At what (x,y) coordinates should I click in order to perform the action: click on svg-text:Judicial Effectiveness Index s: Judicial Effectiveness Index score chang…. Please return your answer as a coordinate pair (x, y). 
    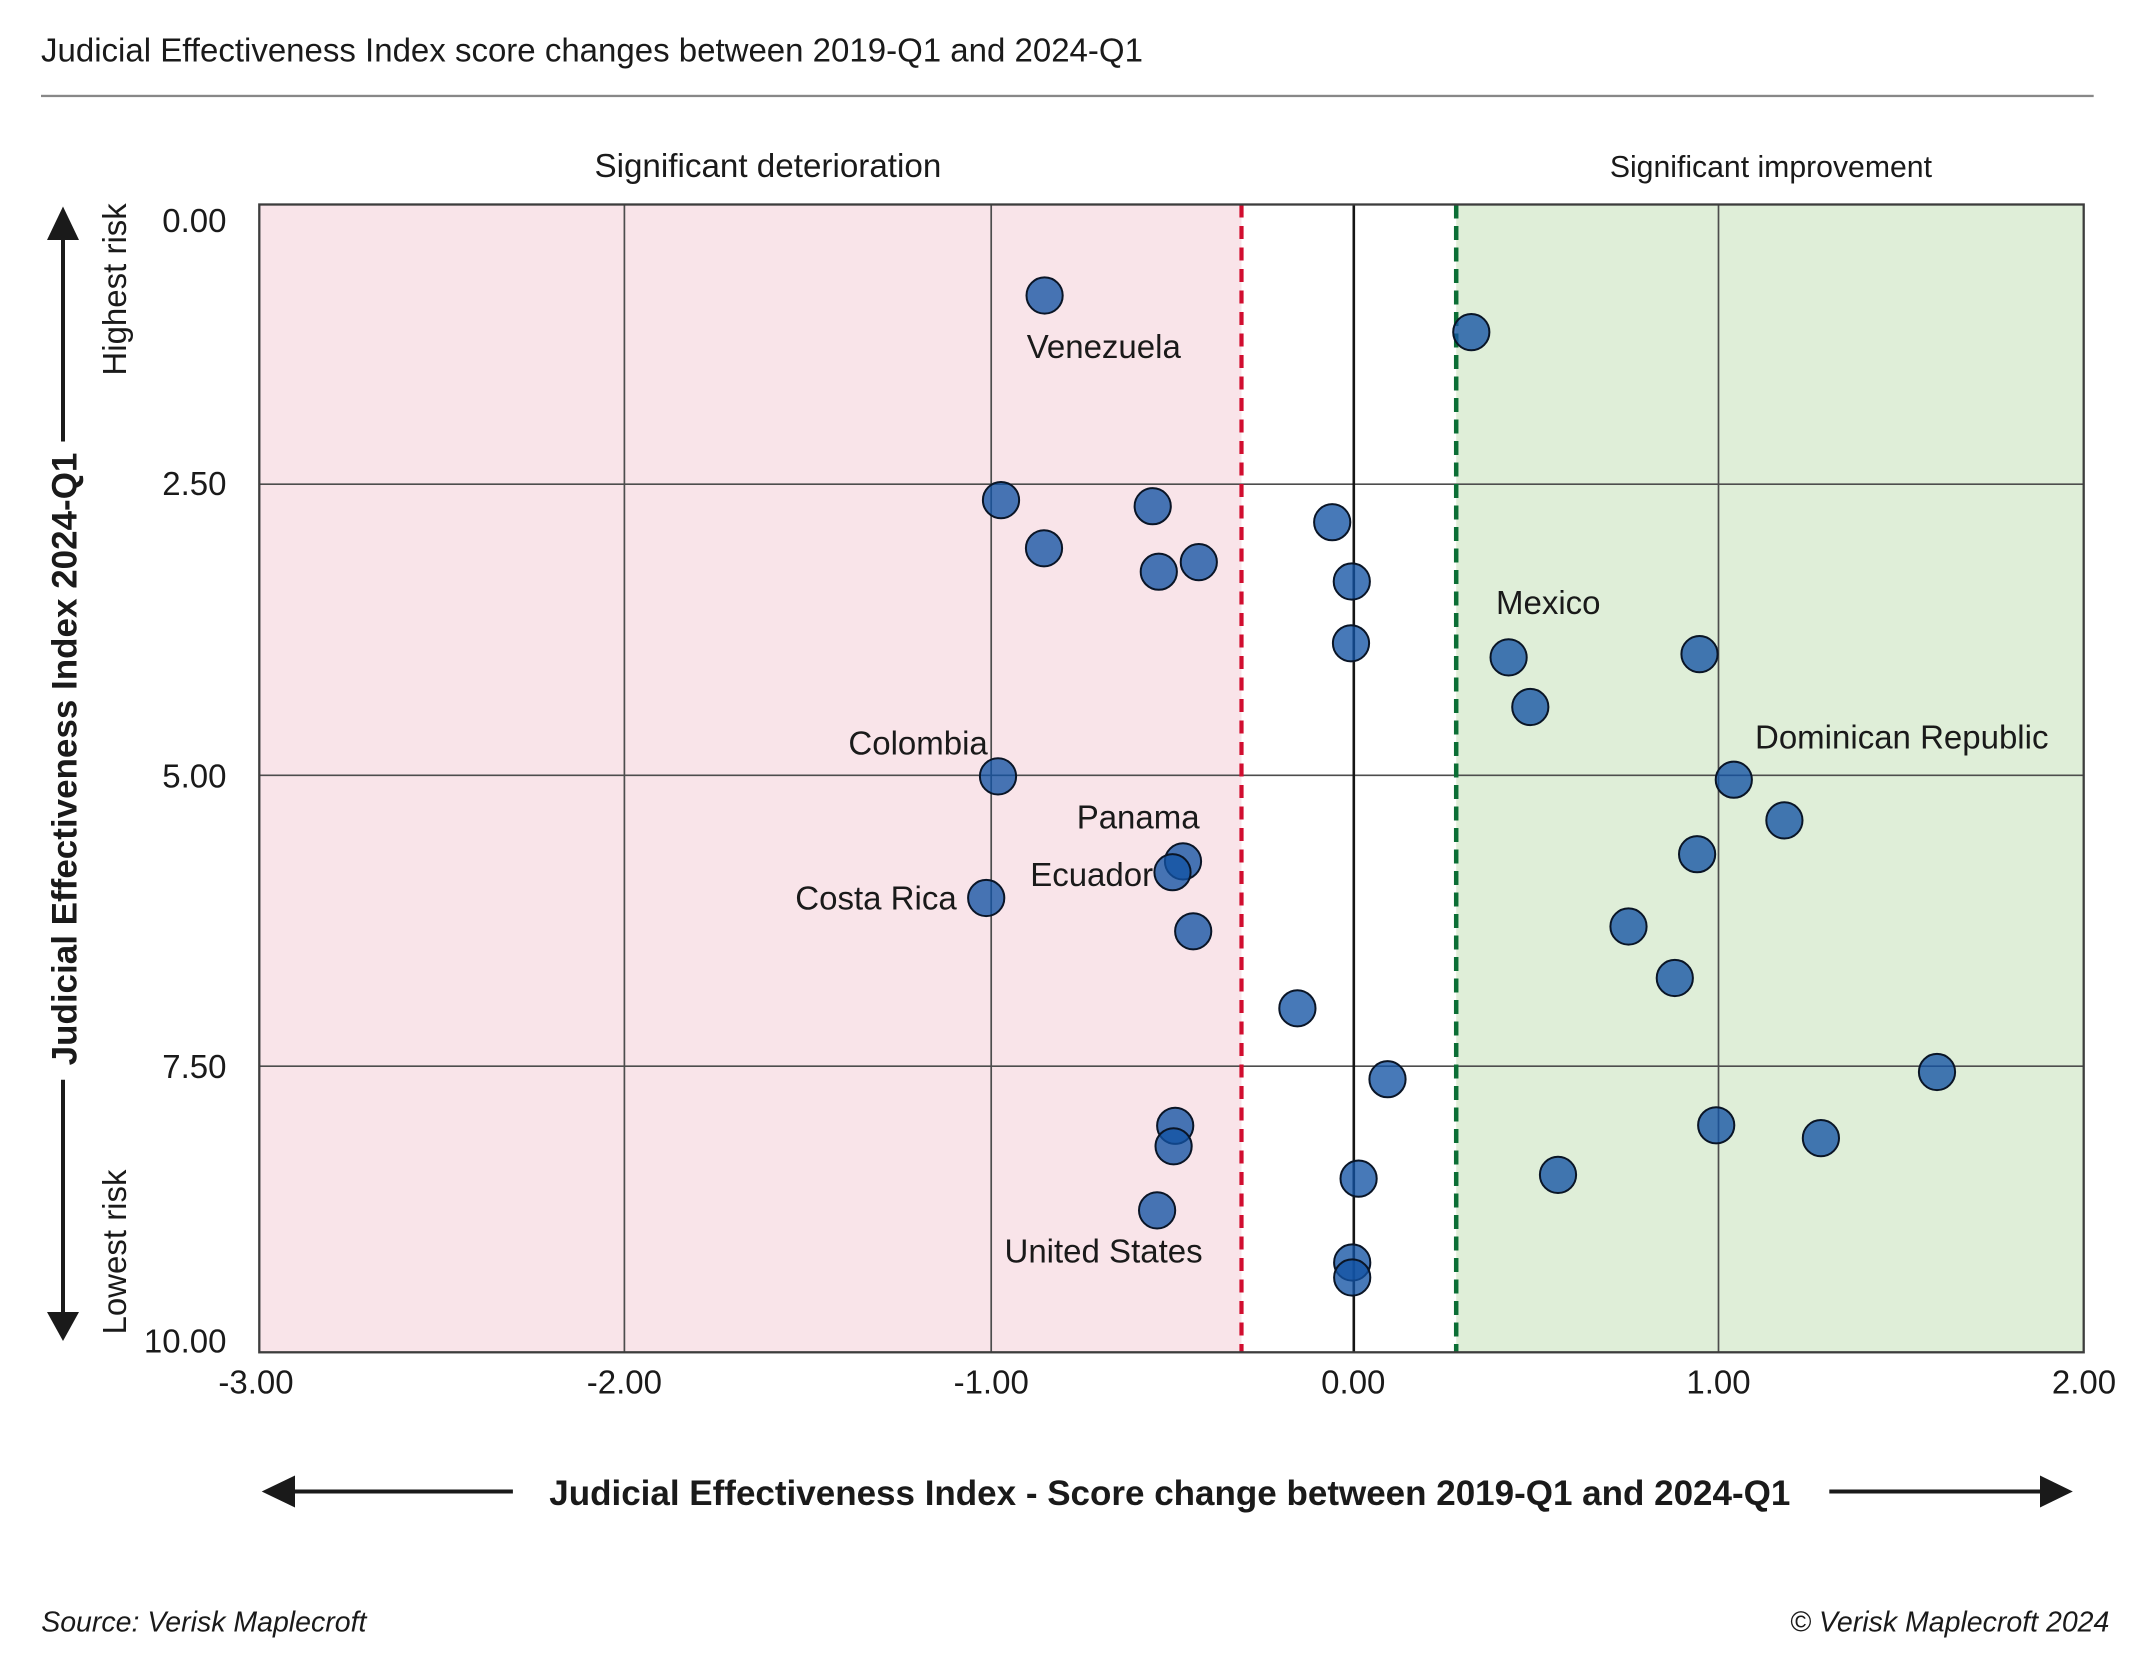
    Looking at the image, I should click on (592, 50).